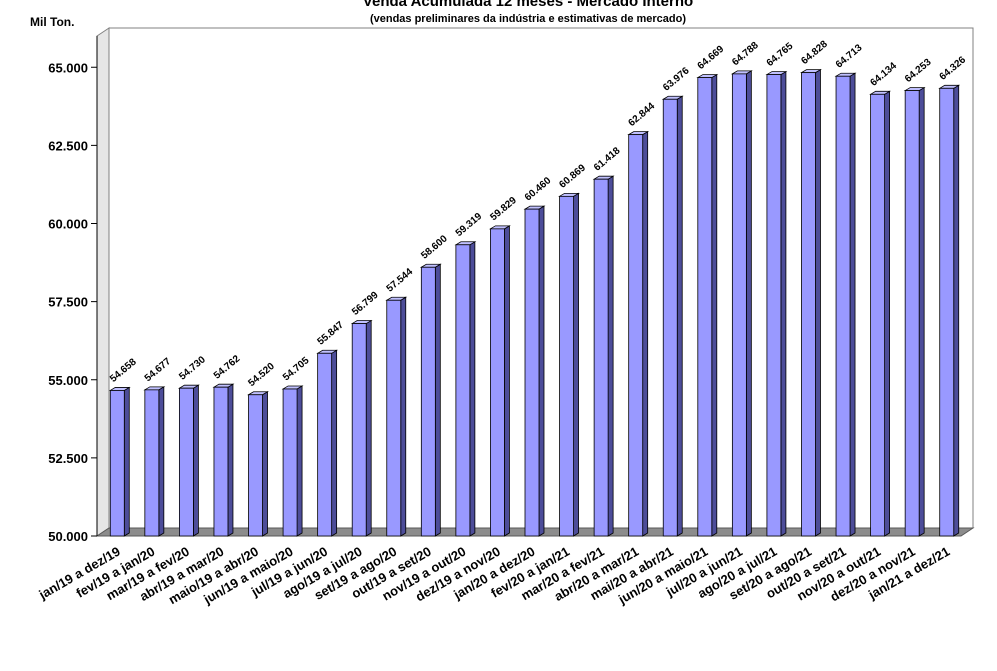 The width and height of the screenshot is (997, 671). I want to click on y-tick-label: 57.500, so click(68, 302).